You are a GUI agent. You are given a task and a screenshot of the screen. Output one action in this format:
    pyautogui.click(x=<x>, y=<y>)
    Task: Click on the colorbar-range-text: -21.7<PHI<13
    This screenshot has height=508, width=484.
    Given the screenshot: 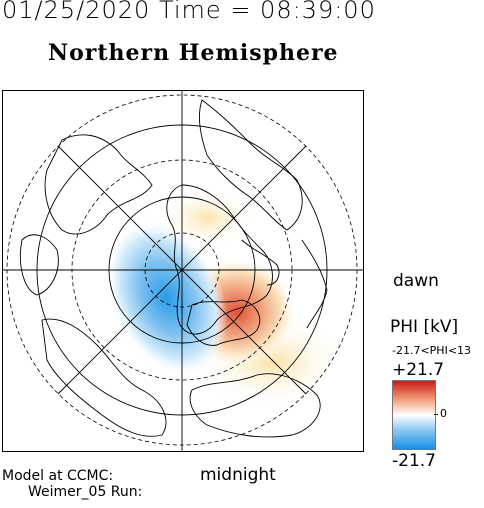 What is the action you would take?
    pyautogui.click(x=432, y=350)
    